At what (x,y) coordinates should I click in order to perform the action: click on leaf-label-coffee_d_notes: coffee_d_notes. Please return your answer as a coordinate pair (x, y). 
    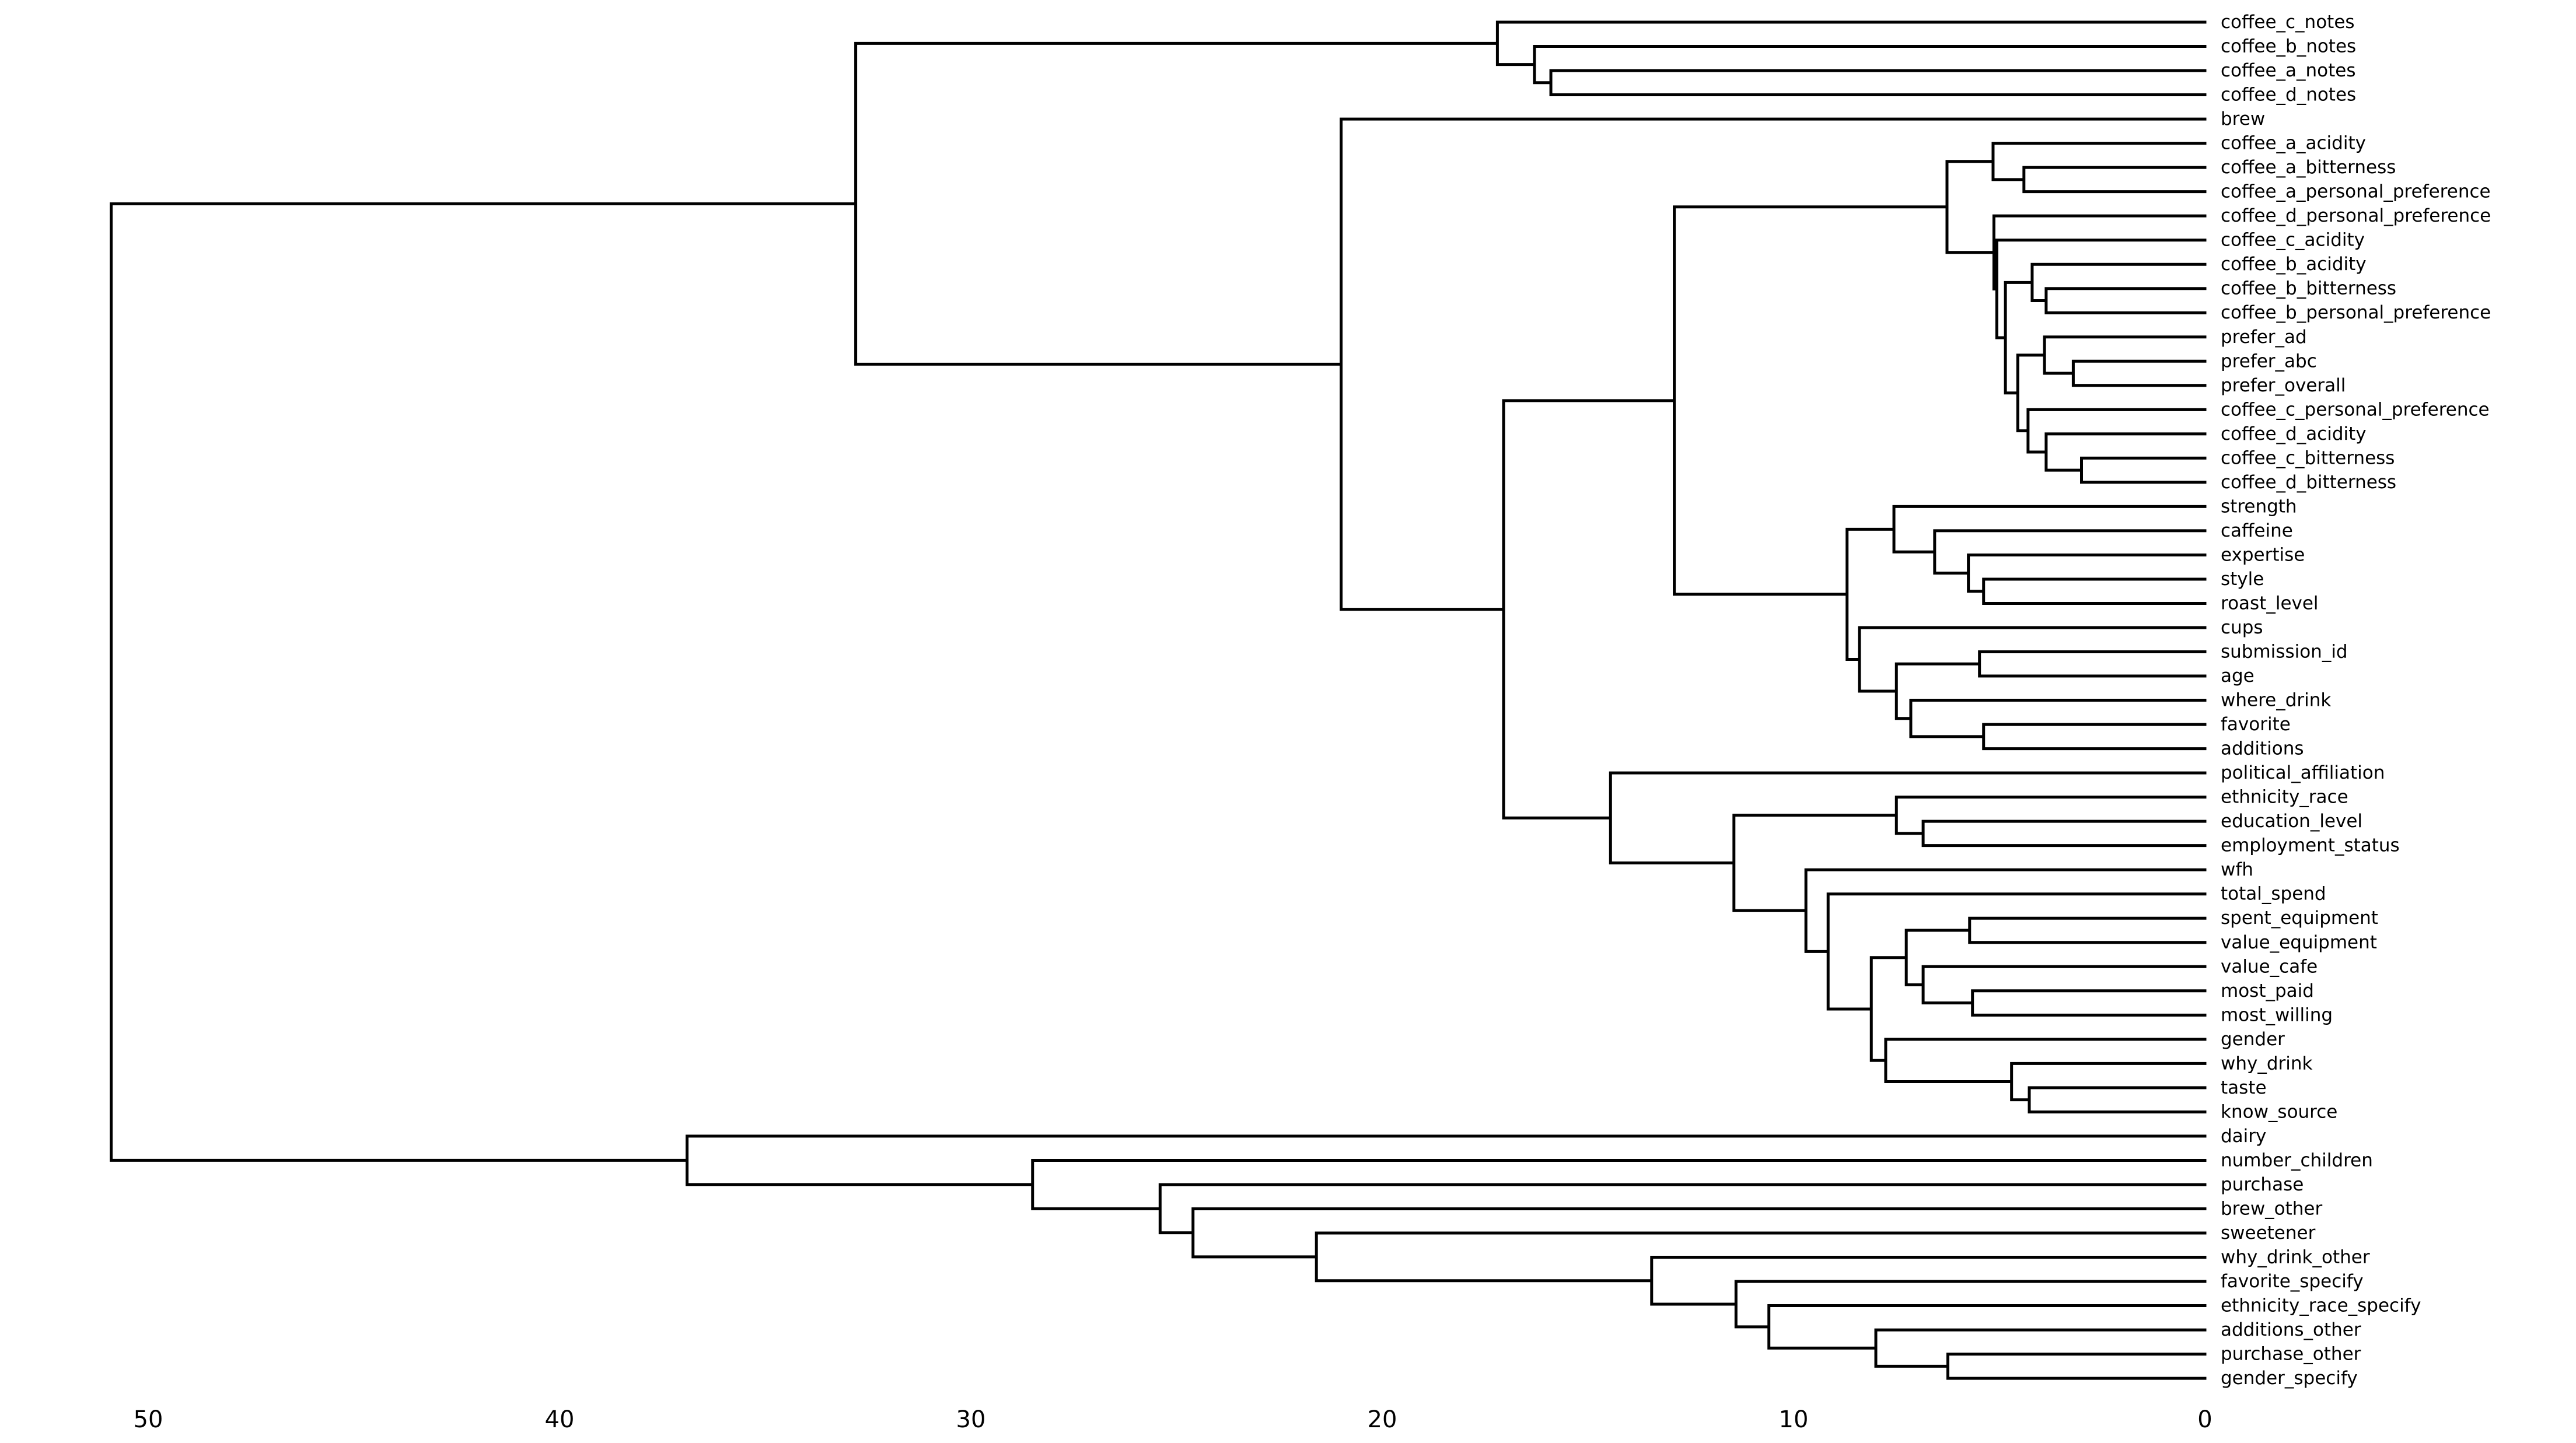
    Looking at the image, I should click on (2288, 95).